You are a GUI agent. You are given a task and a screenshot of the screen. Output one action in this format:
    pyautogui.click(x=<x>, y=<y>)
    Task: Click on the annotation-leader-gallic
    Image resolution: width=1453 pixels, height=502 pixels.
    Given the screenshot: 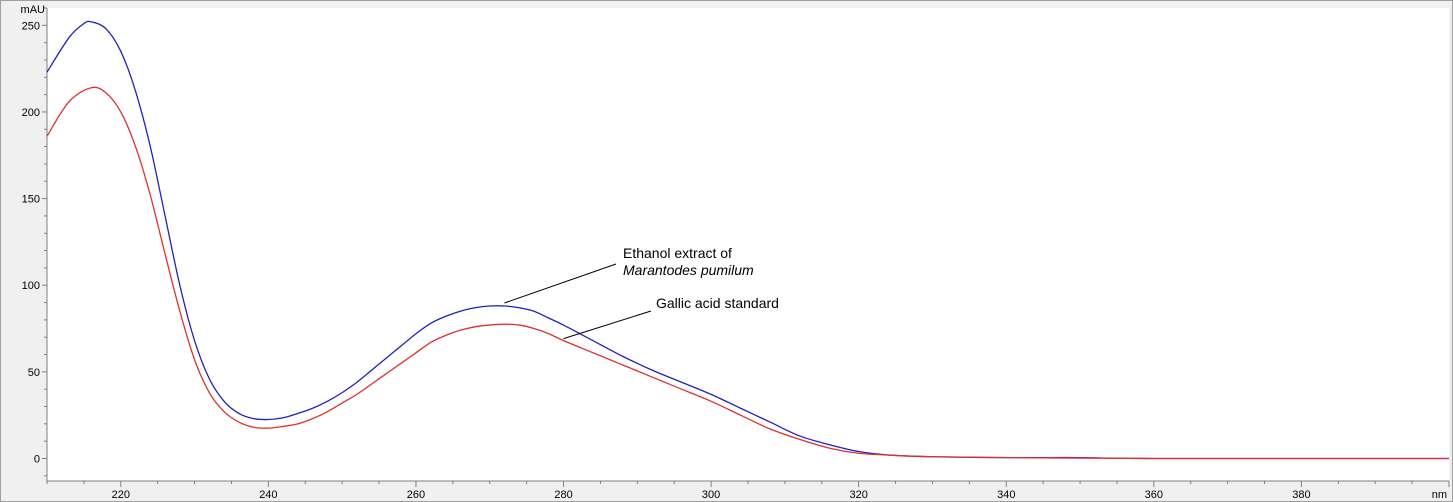 What is the action you would take?
    pyautogui.click(x=607, y=325)
    